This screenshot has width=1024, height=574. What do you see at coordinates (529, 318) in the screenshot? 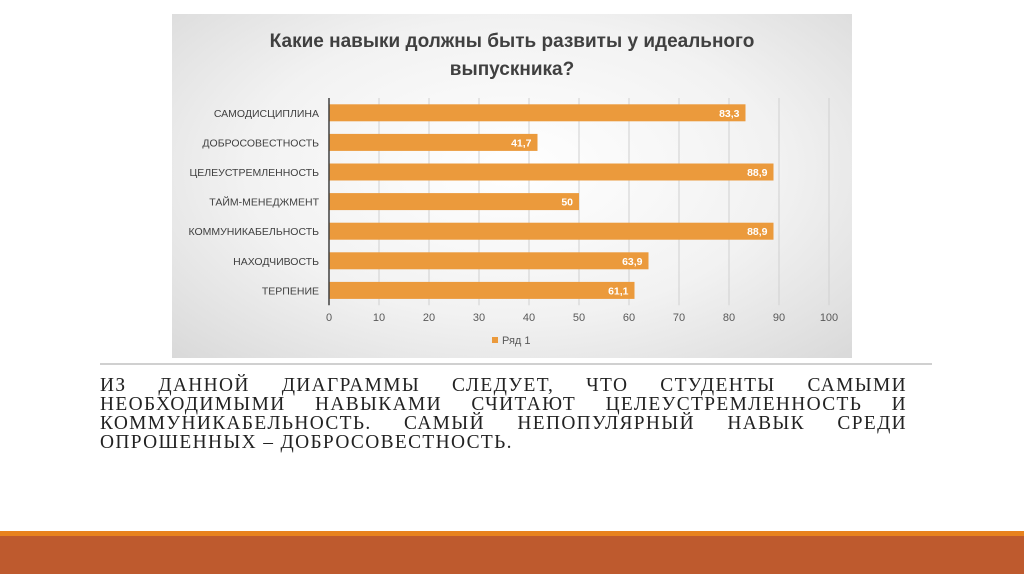
I see `x-tick-label: 40` at bounding box center [529, 318].